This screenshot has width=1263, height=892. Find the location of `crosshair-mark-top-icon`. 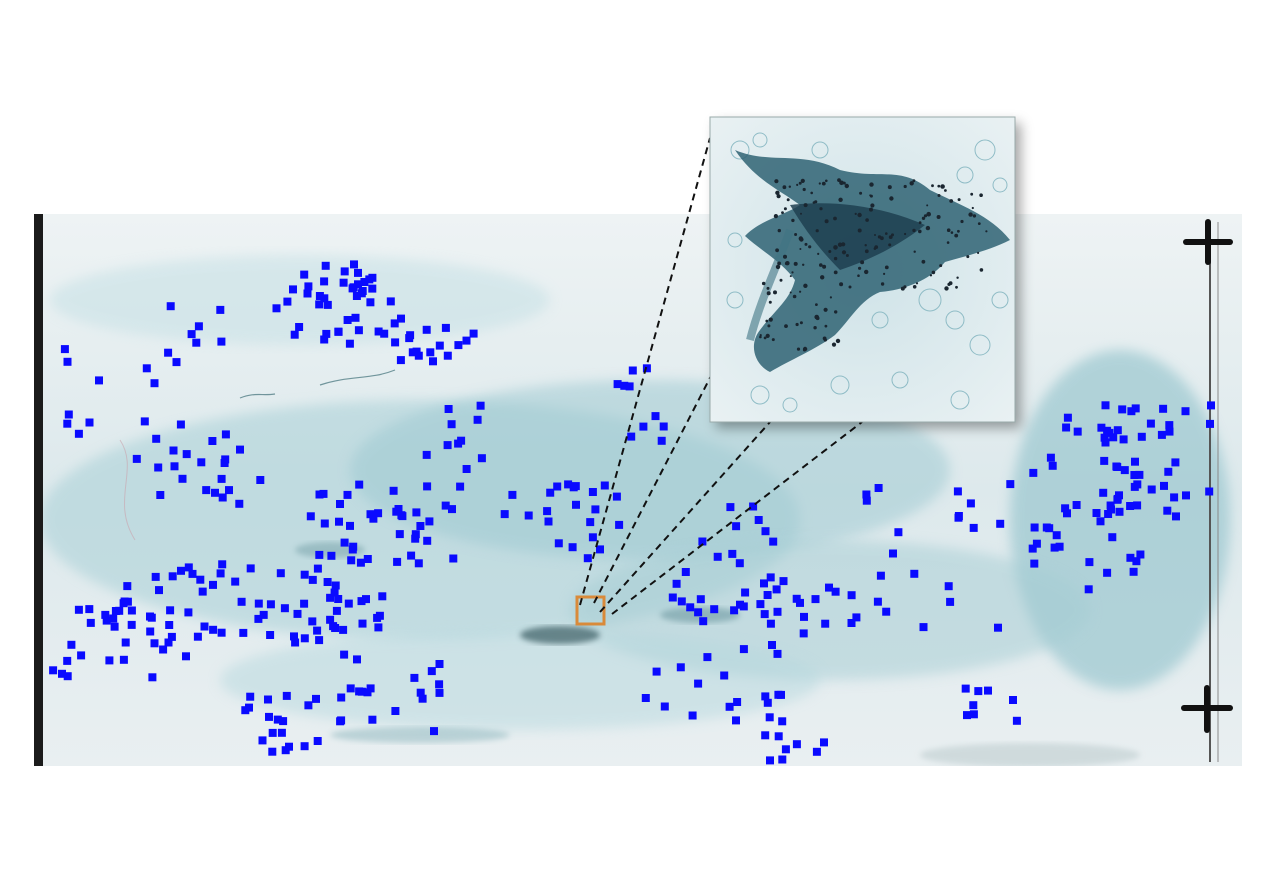

crosshair-mark-top-icon is located at coordinates (1208, 242).